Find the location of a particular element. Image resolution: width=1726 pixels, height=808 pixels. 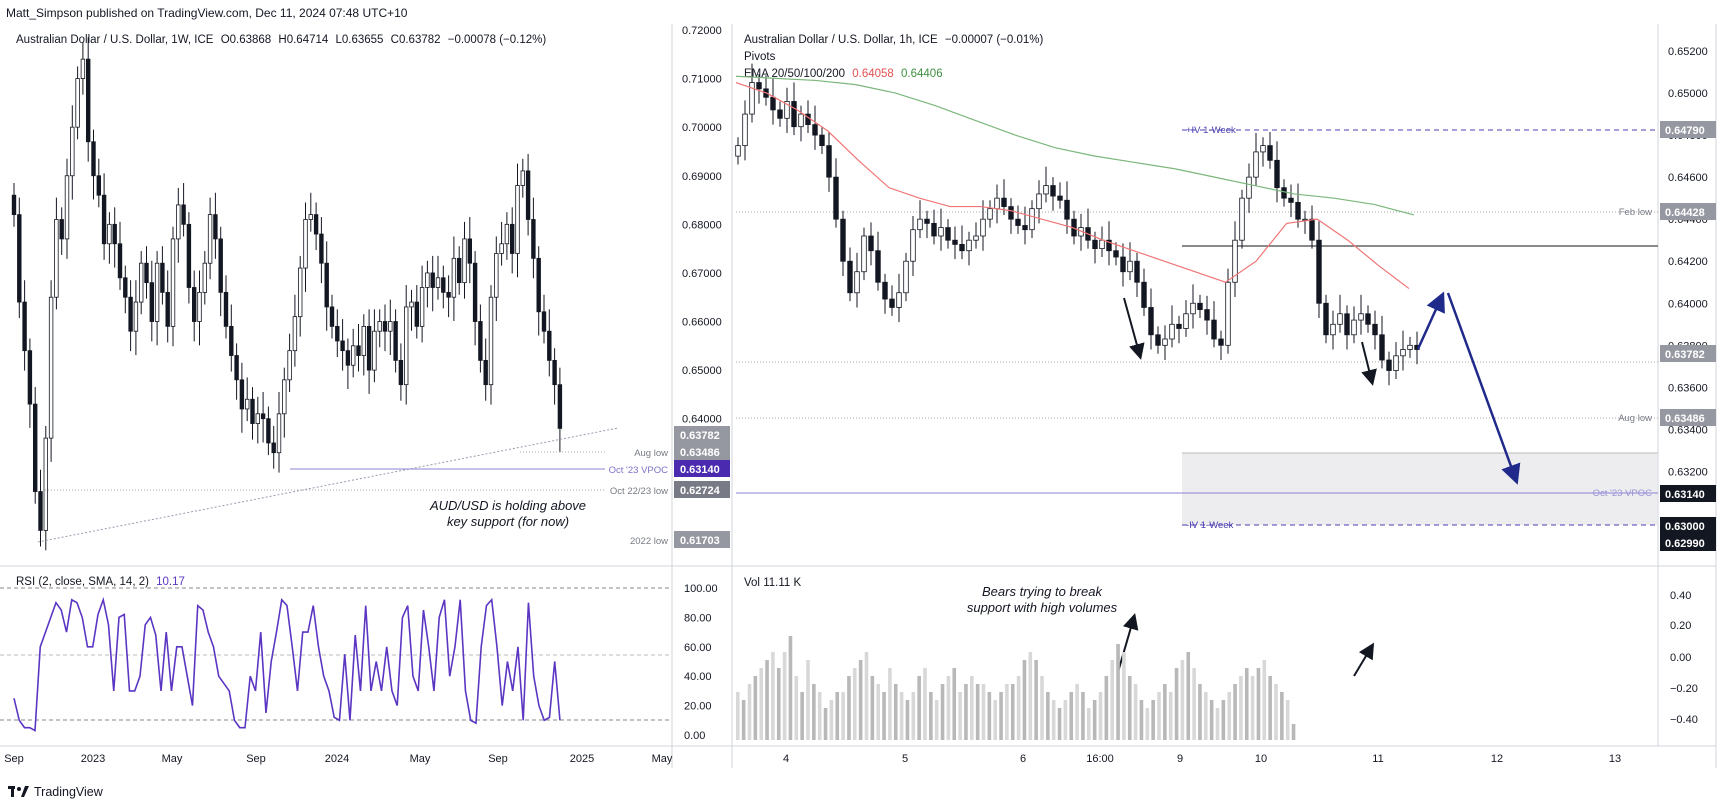

right-price-tag: 0.63782 is located at coordinates (1688, 353).